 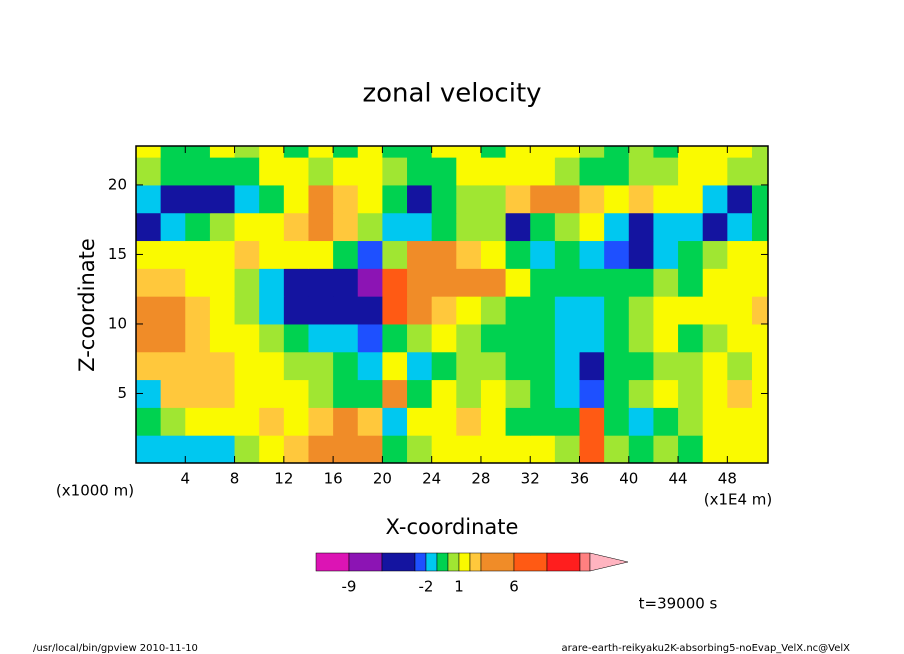 What do you see at coordinates (514, 587) in the screenshot?
I see `colorbar-tick-label: 6` at bounding box center [514, 587].